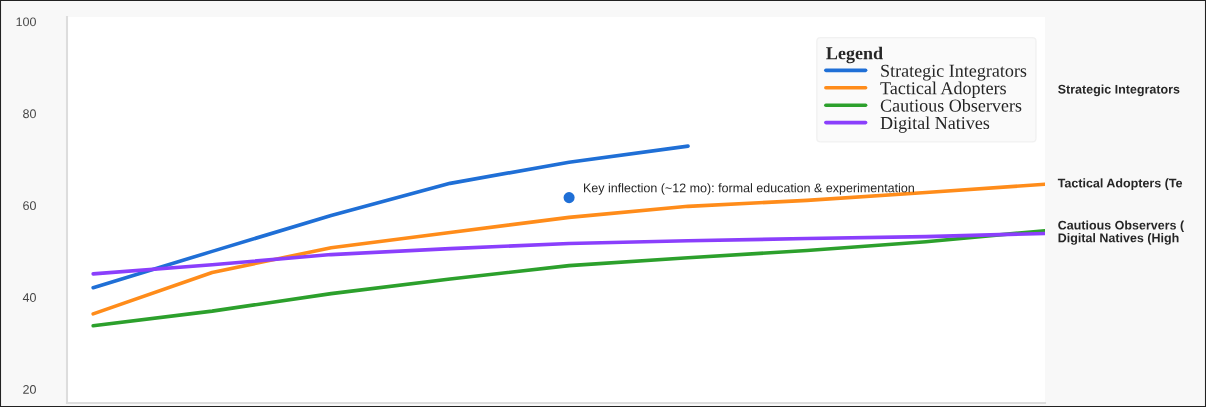  Describe the element at coordinates (568, 253) in the screenshot. I see `line-series` at that location.